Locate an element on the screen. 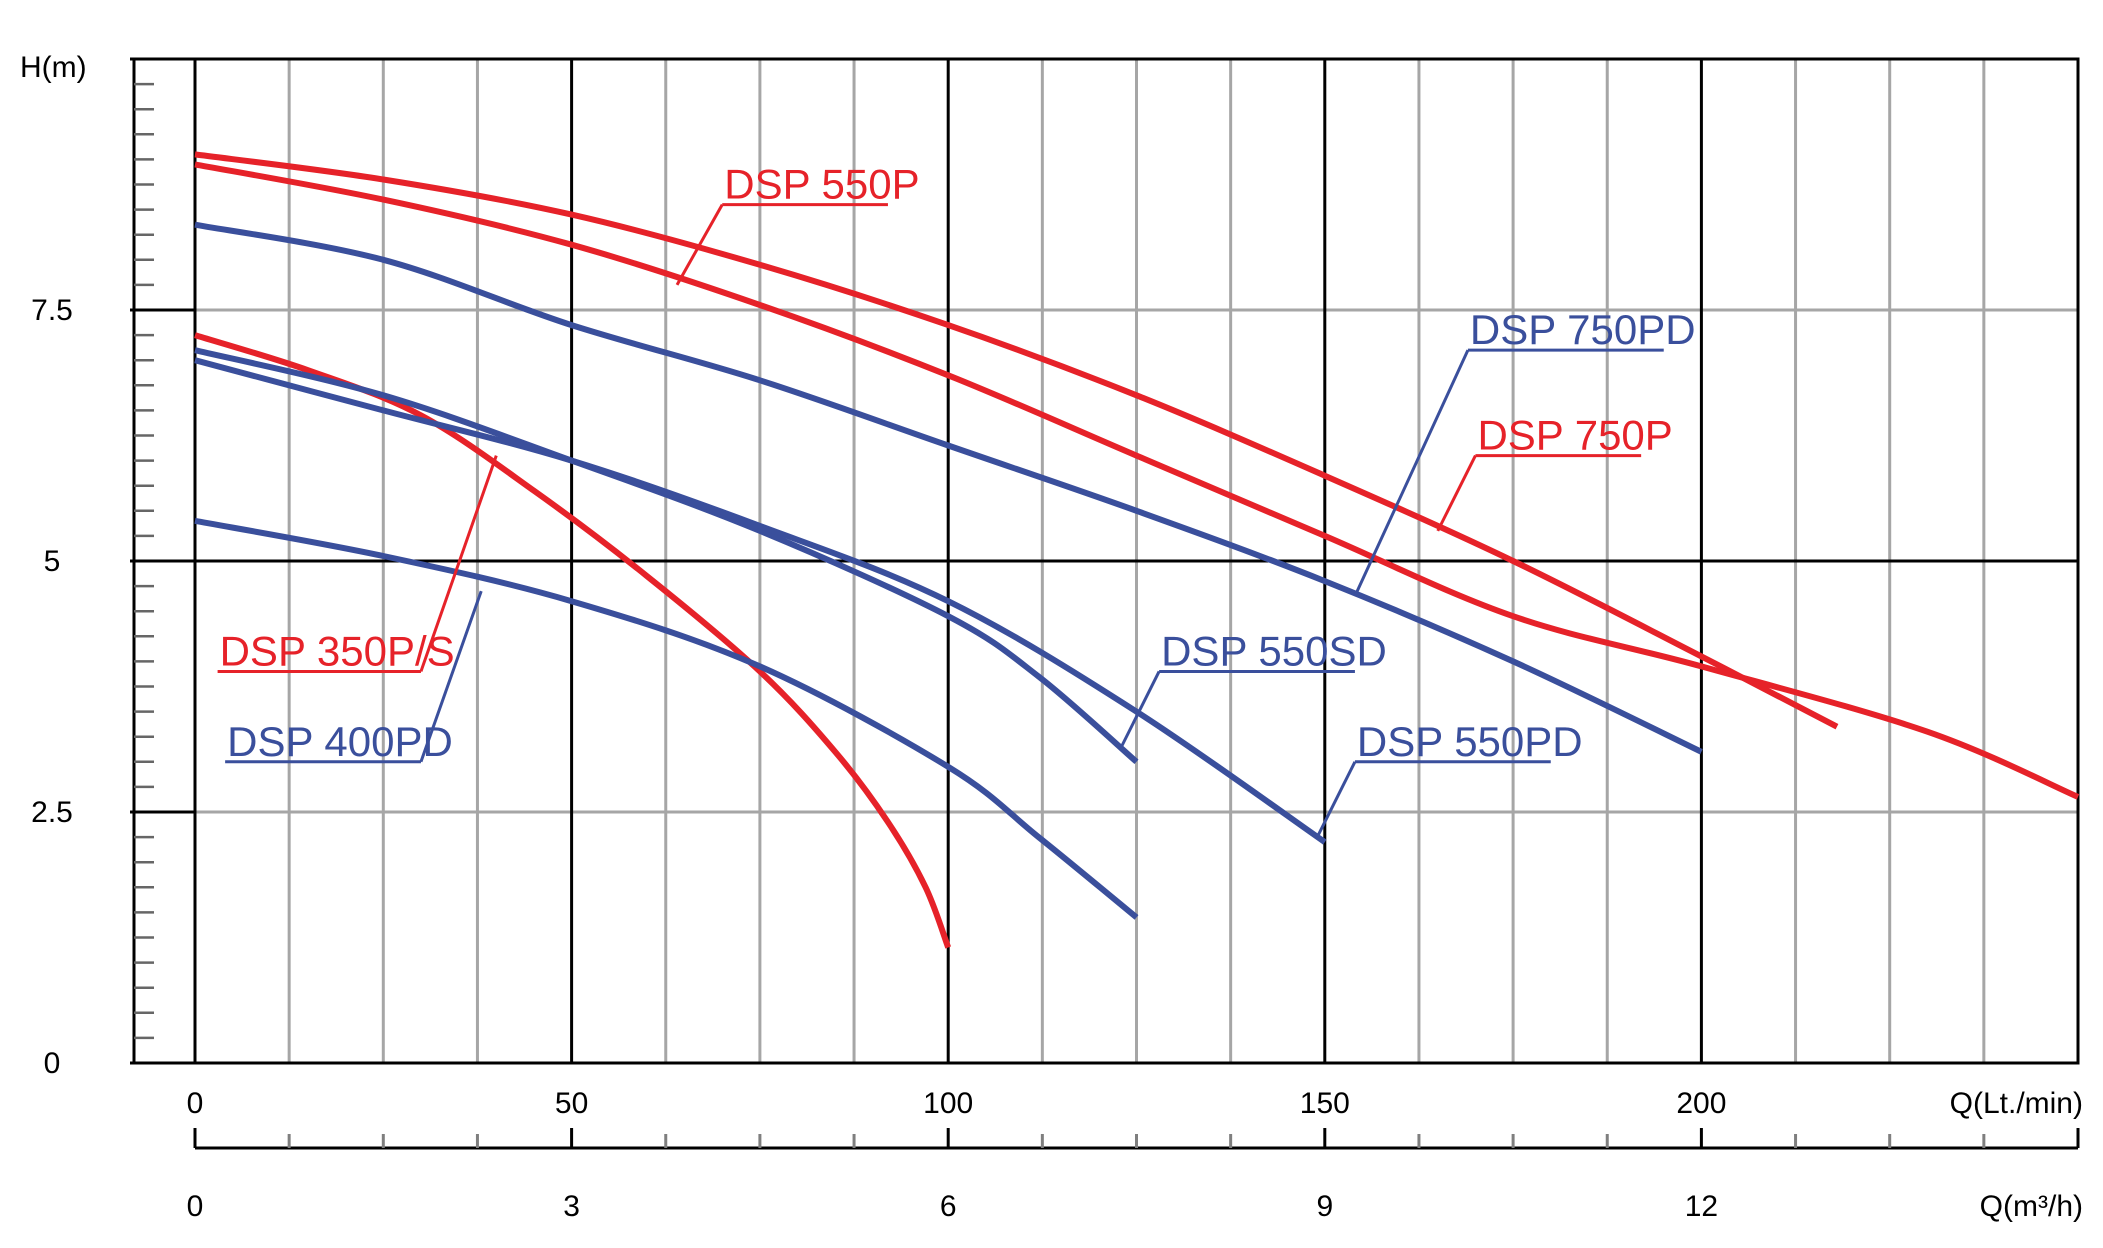 The height and width of the screenshot is (1248, 2103). series-label-dsp-750pd: DSP 750PD is located at coordinates (1583, 329).